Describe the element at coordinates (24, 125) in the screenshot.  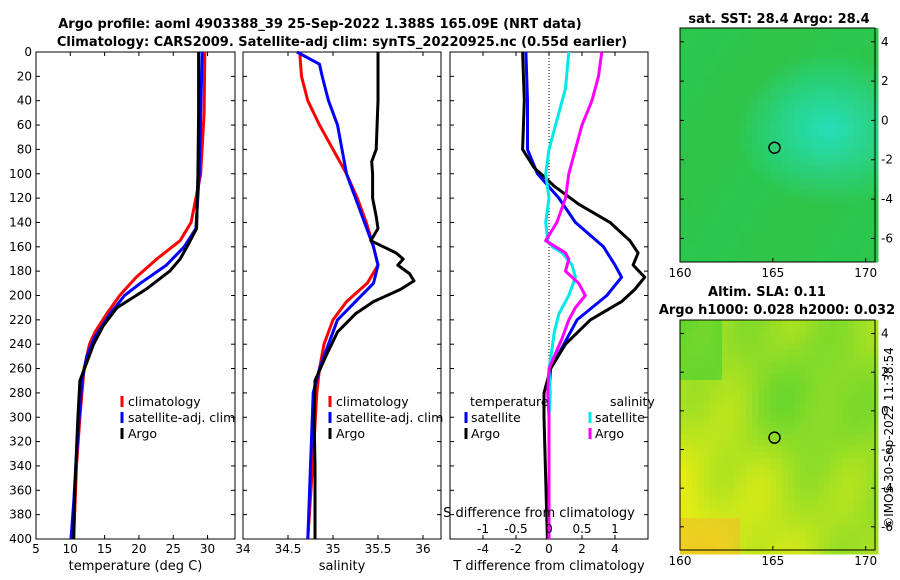
I see `y-tick-label: 60` at that location.